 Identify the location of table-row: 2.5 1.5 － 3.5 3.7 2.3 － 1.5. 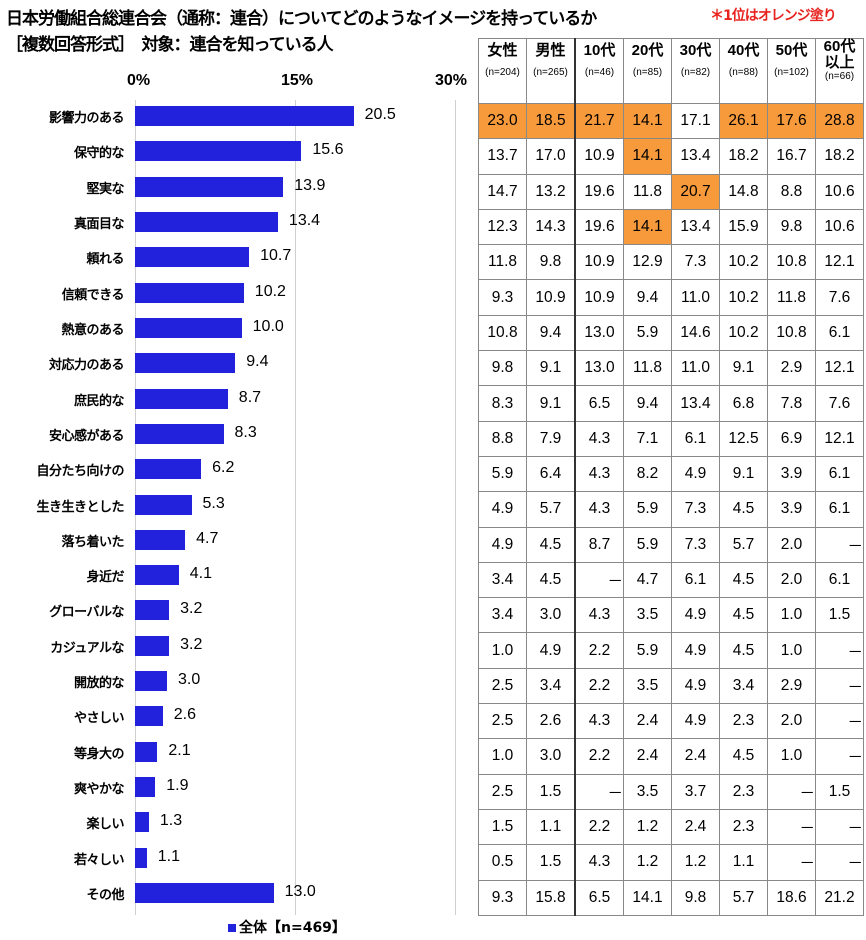
(671, 791).